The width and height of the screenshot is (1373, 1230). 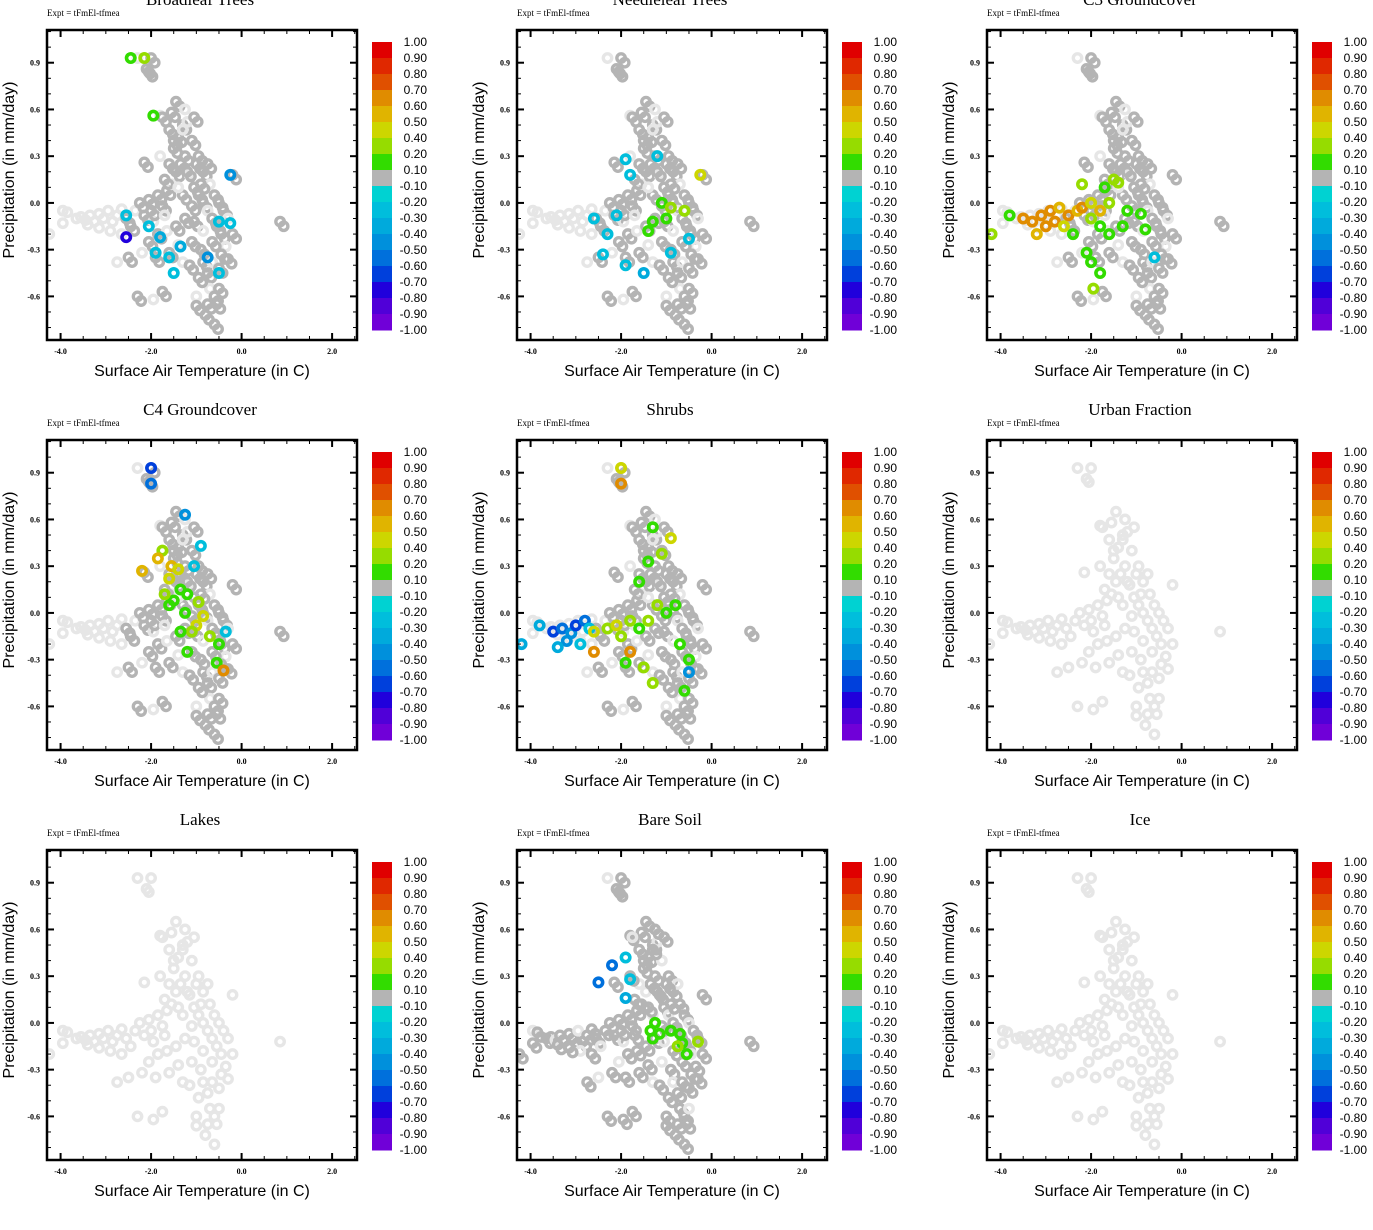 What do you see at coordinates (884, 644) in the screenshot?
I see `colorbar-label: -0.40` at bounding box center [884, 644].